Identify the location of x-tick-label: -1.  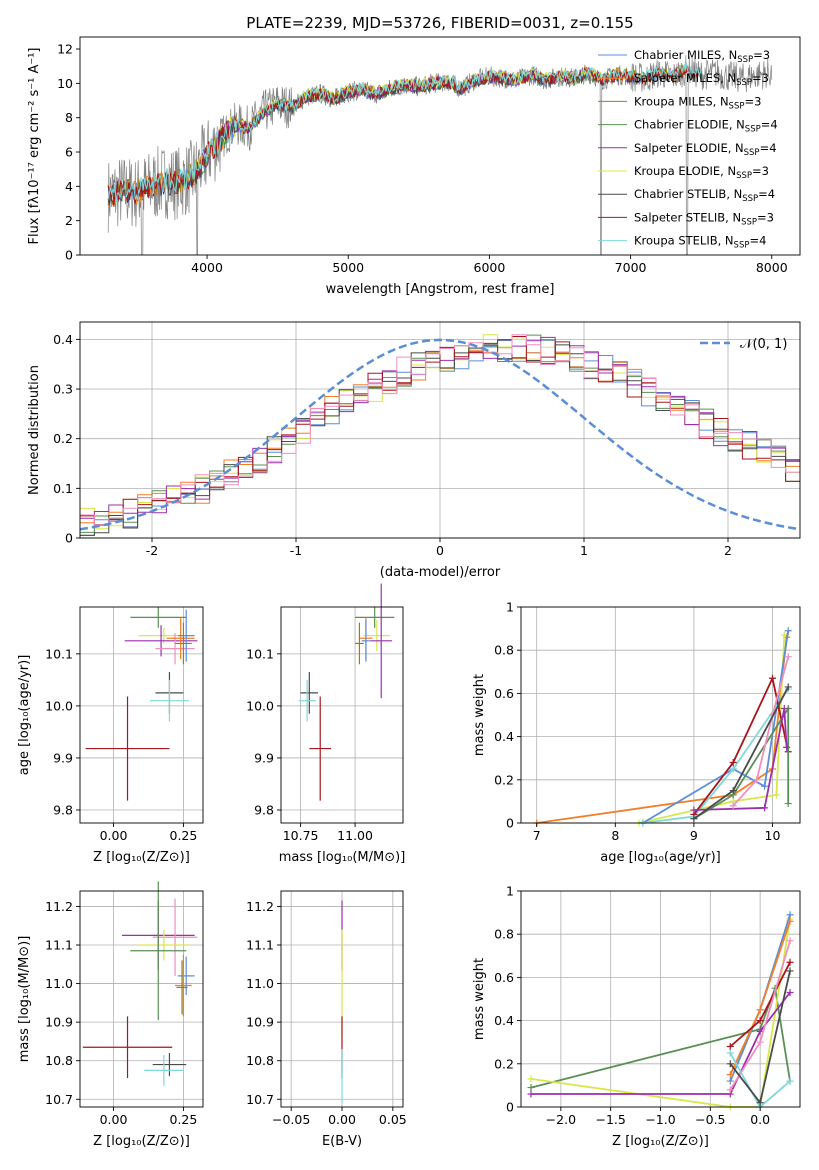
(296, 550).